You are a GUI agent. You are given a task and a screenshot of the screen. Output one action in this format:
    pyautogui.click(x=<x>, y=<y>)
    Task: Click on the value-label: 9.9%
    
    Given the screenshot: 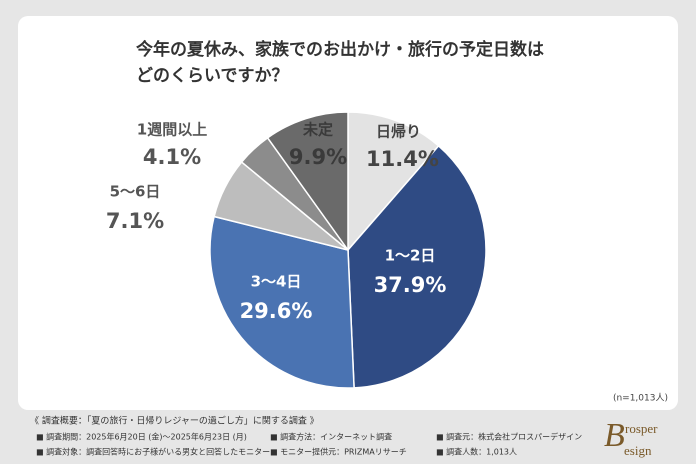 What is the action you would take?
    pyautogui.click(x=318, y=157)
    